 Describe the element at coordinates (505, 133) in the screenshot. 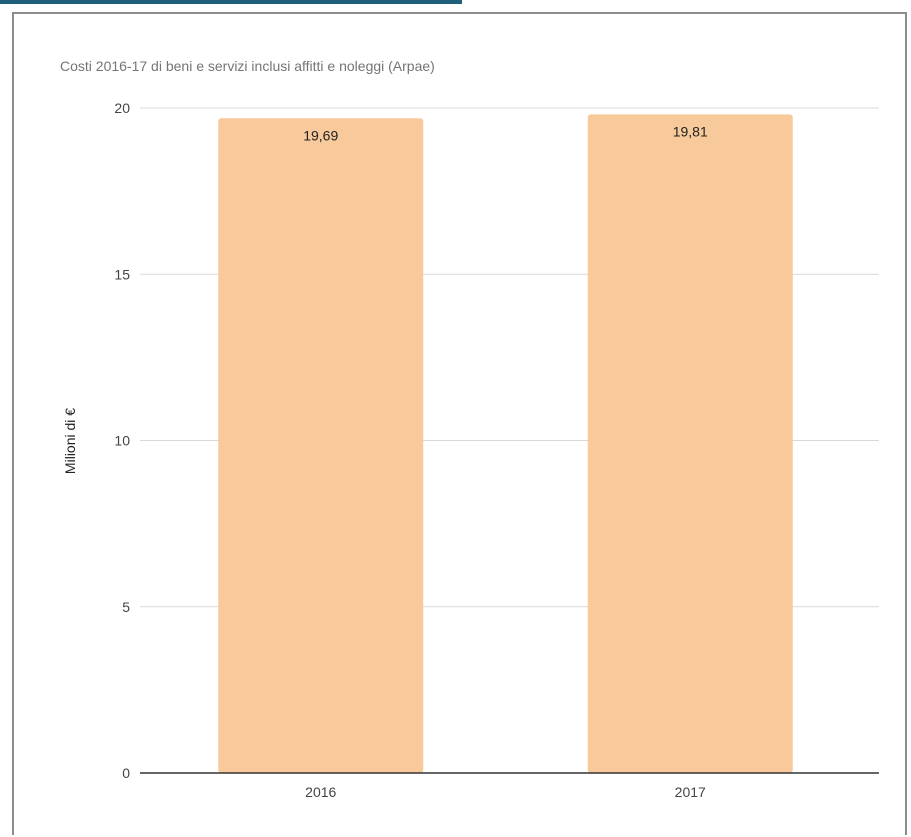

I see `data-labels: 19,69 19,81` at that location.